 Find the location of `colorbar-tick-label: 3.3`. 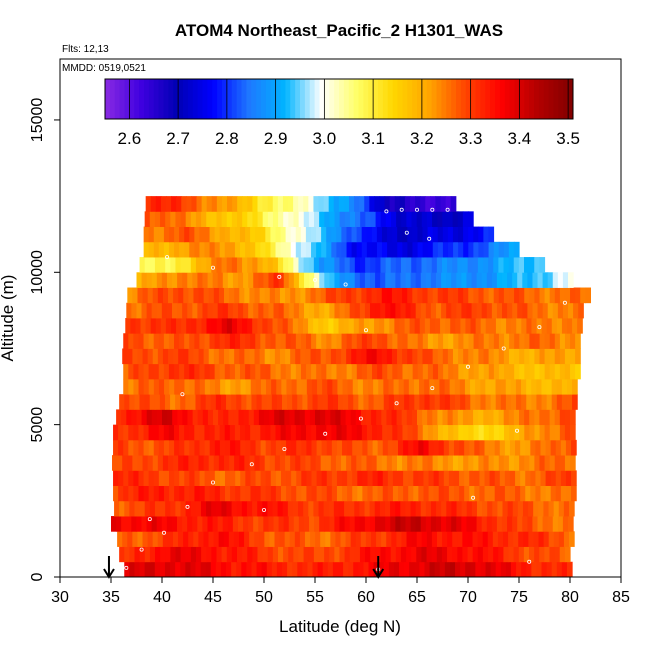

colorbar-tick-label: 3.3 is located at coordinates (471, 138).